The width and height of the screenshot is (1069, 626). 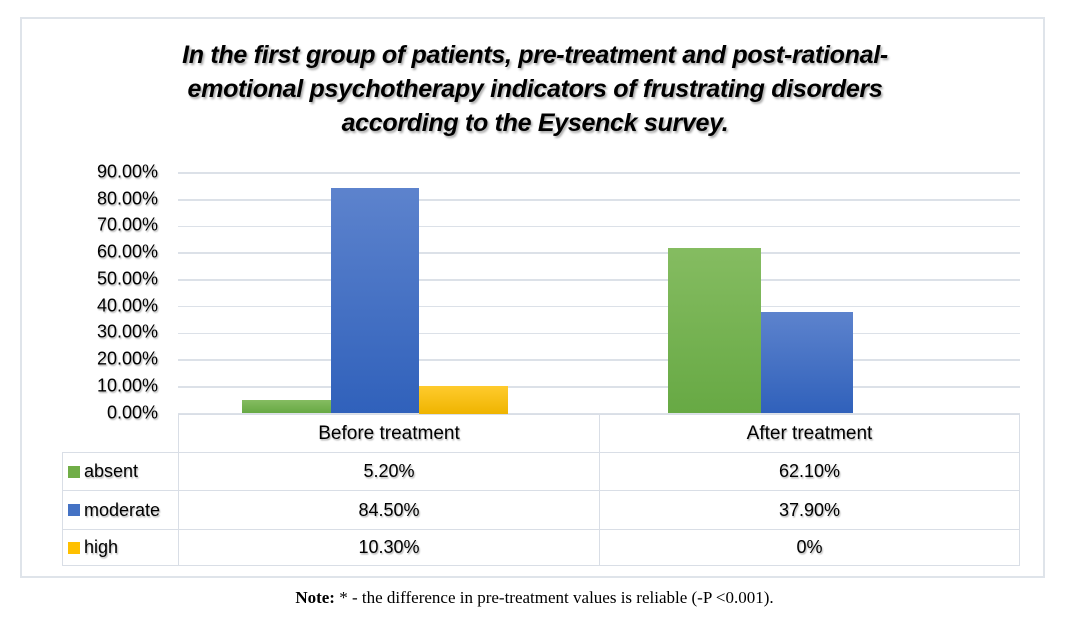 I want to click on y-axis-tick-label: 10.00%, so click(x=127, y=385).